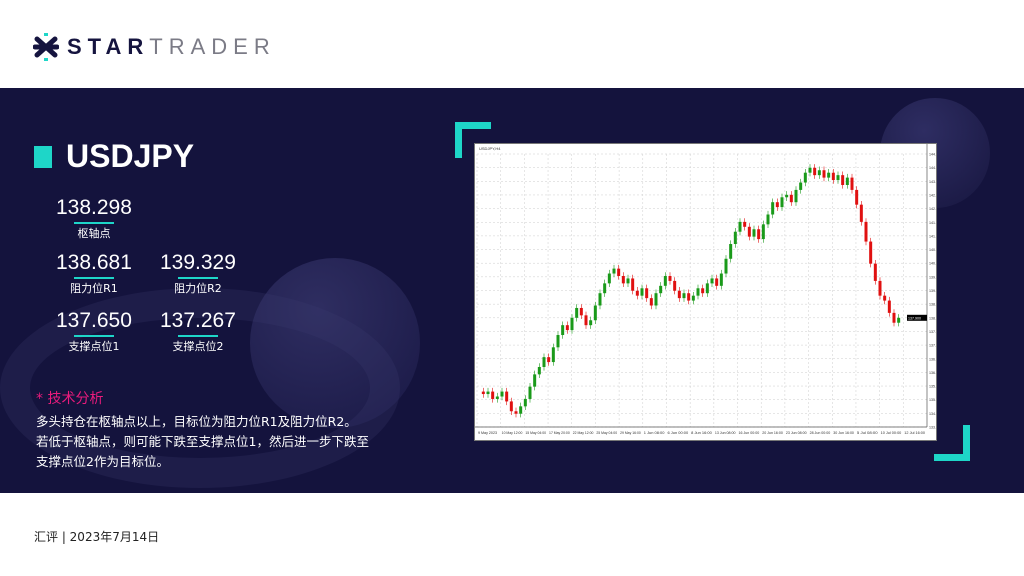 The height and width of the screenshot is (576, 1024). What do you see at coordinates (130, 156) in the screenshot?
I see `symbol-name: USDJPY` at bounding box center [130, 156].